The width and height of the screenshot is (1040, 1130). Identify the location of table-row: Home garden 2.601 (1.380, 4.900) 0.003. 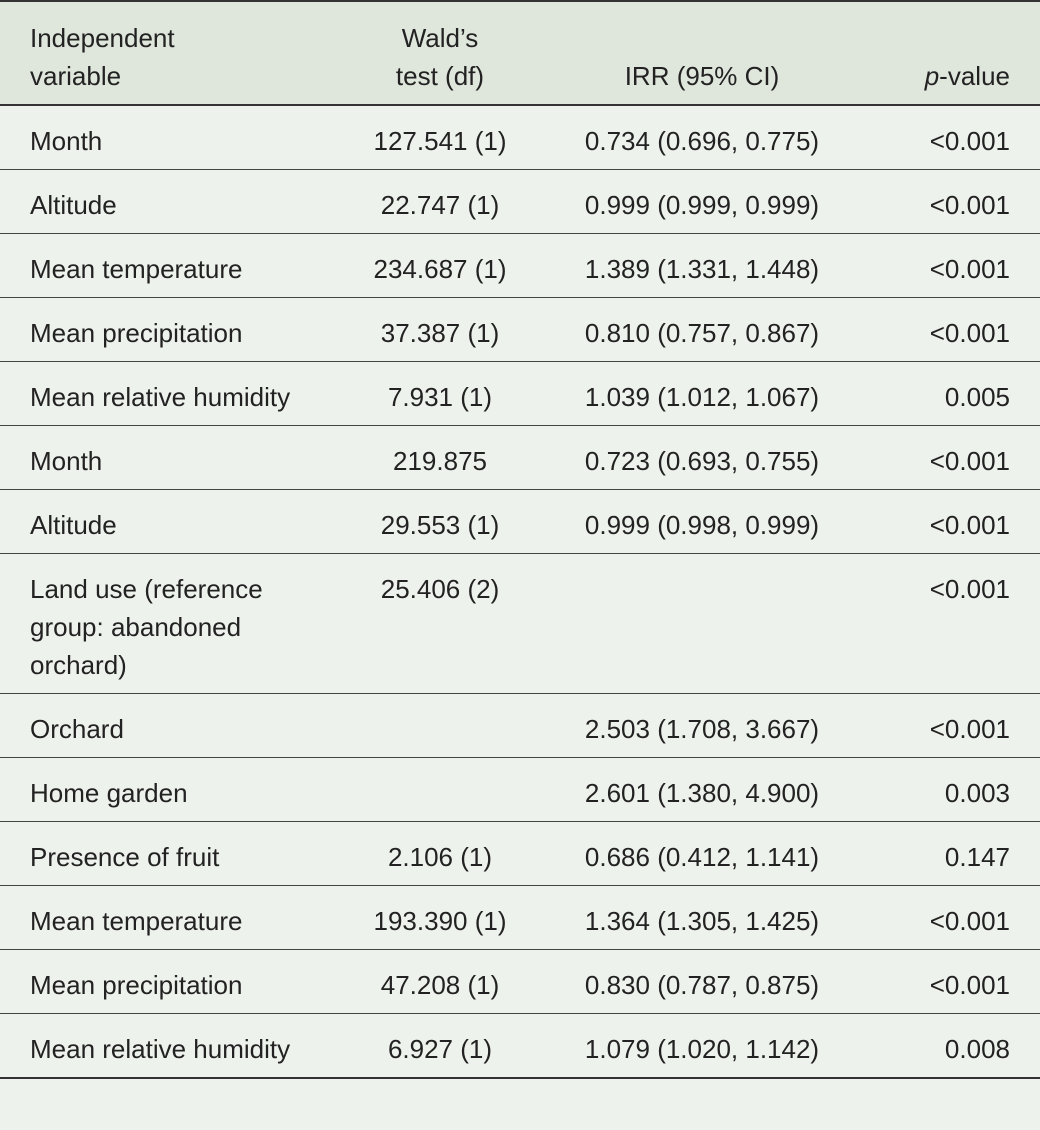
(520, 790).